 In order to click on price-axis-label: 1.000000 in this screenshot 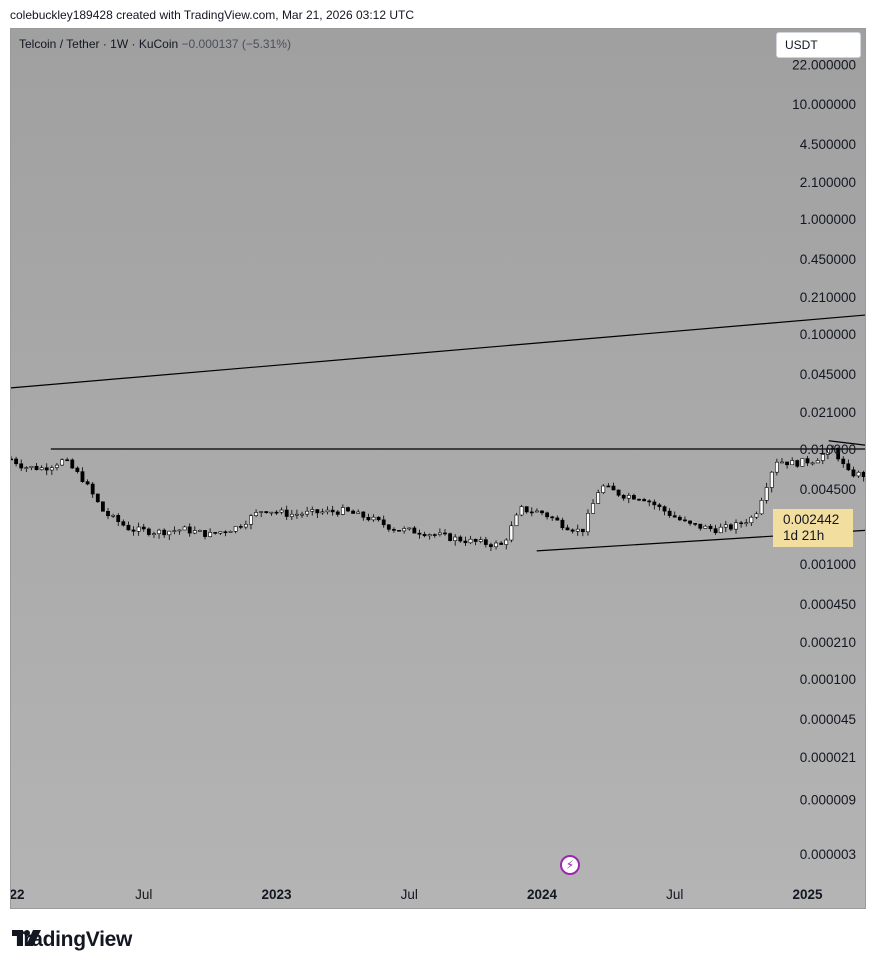, I will do `click(828, 219)`.